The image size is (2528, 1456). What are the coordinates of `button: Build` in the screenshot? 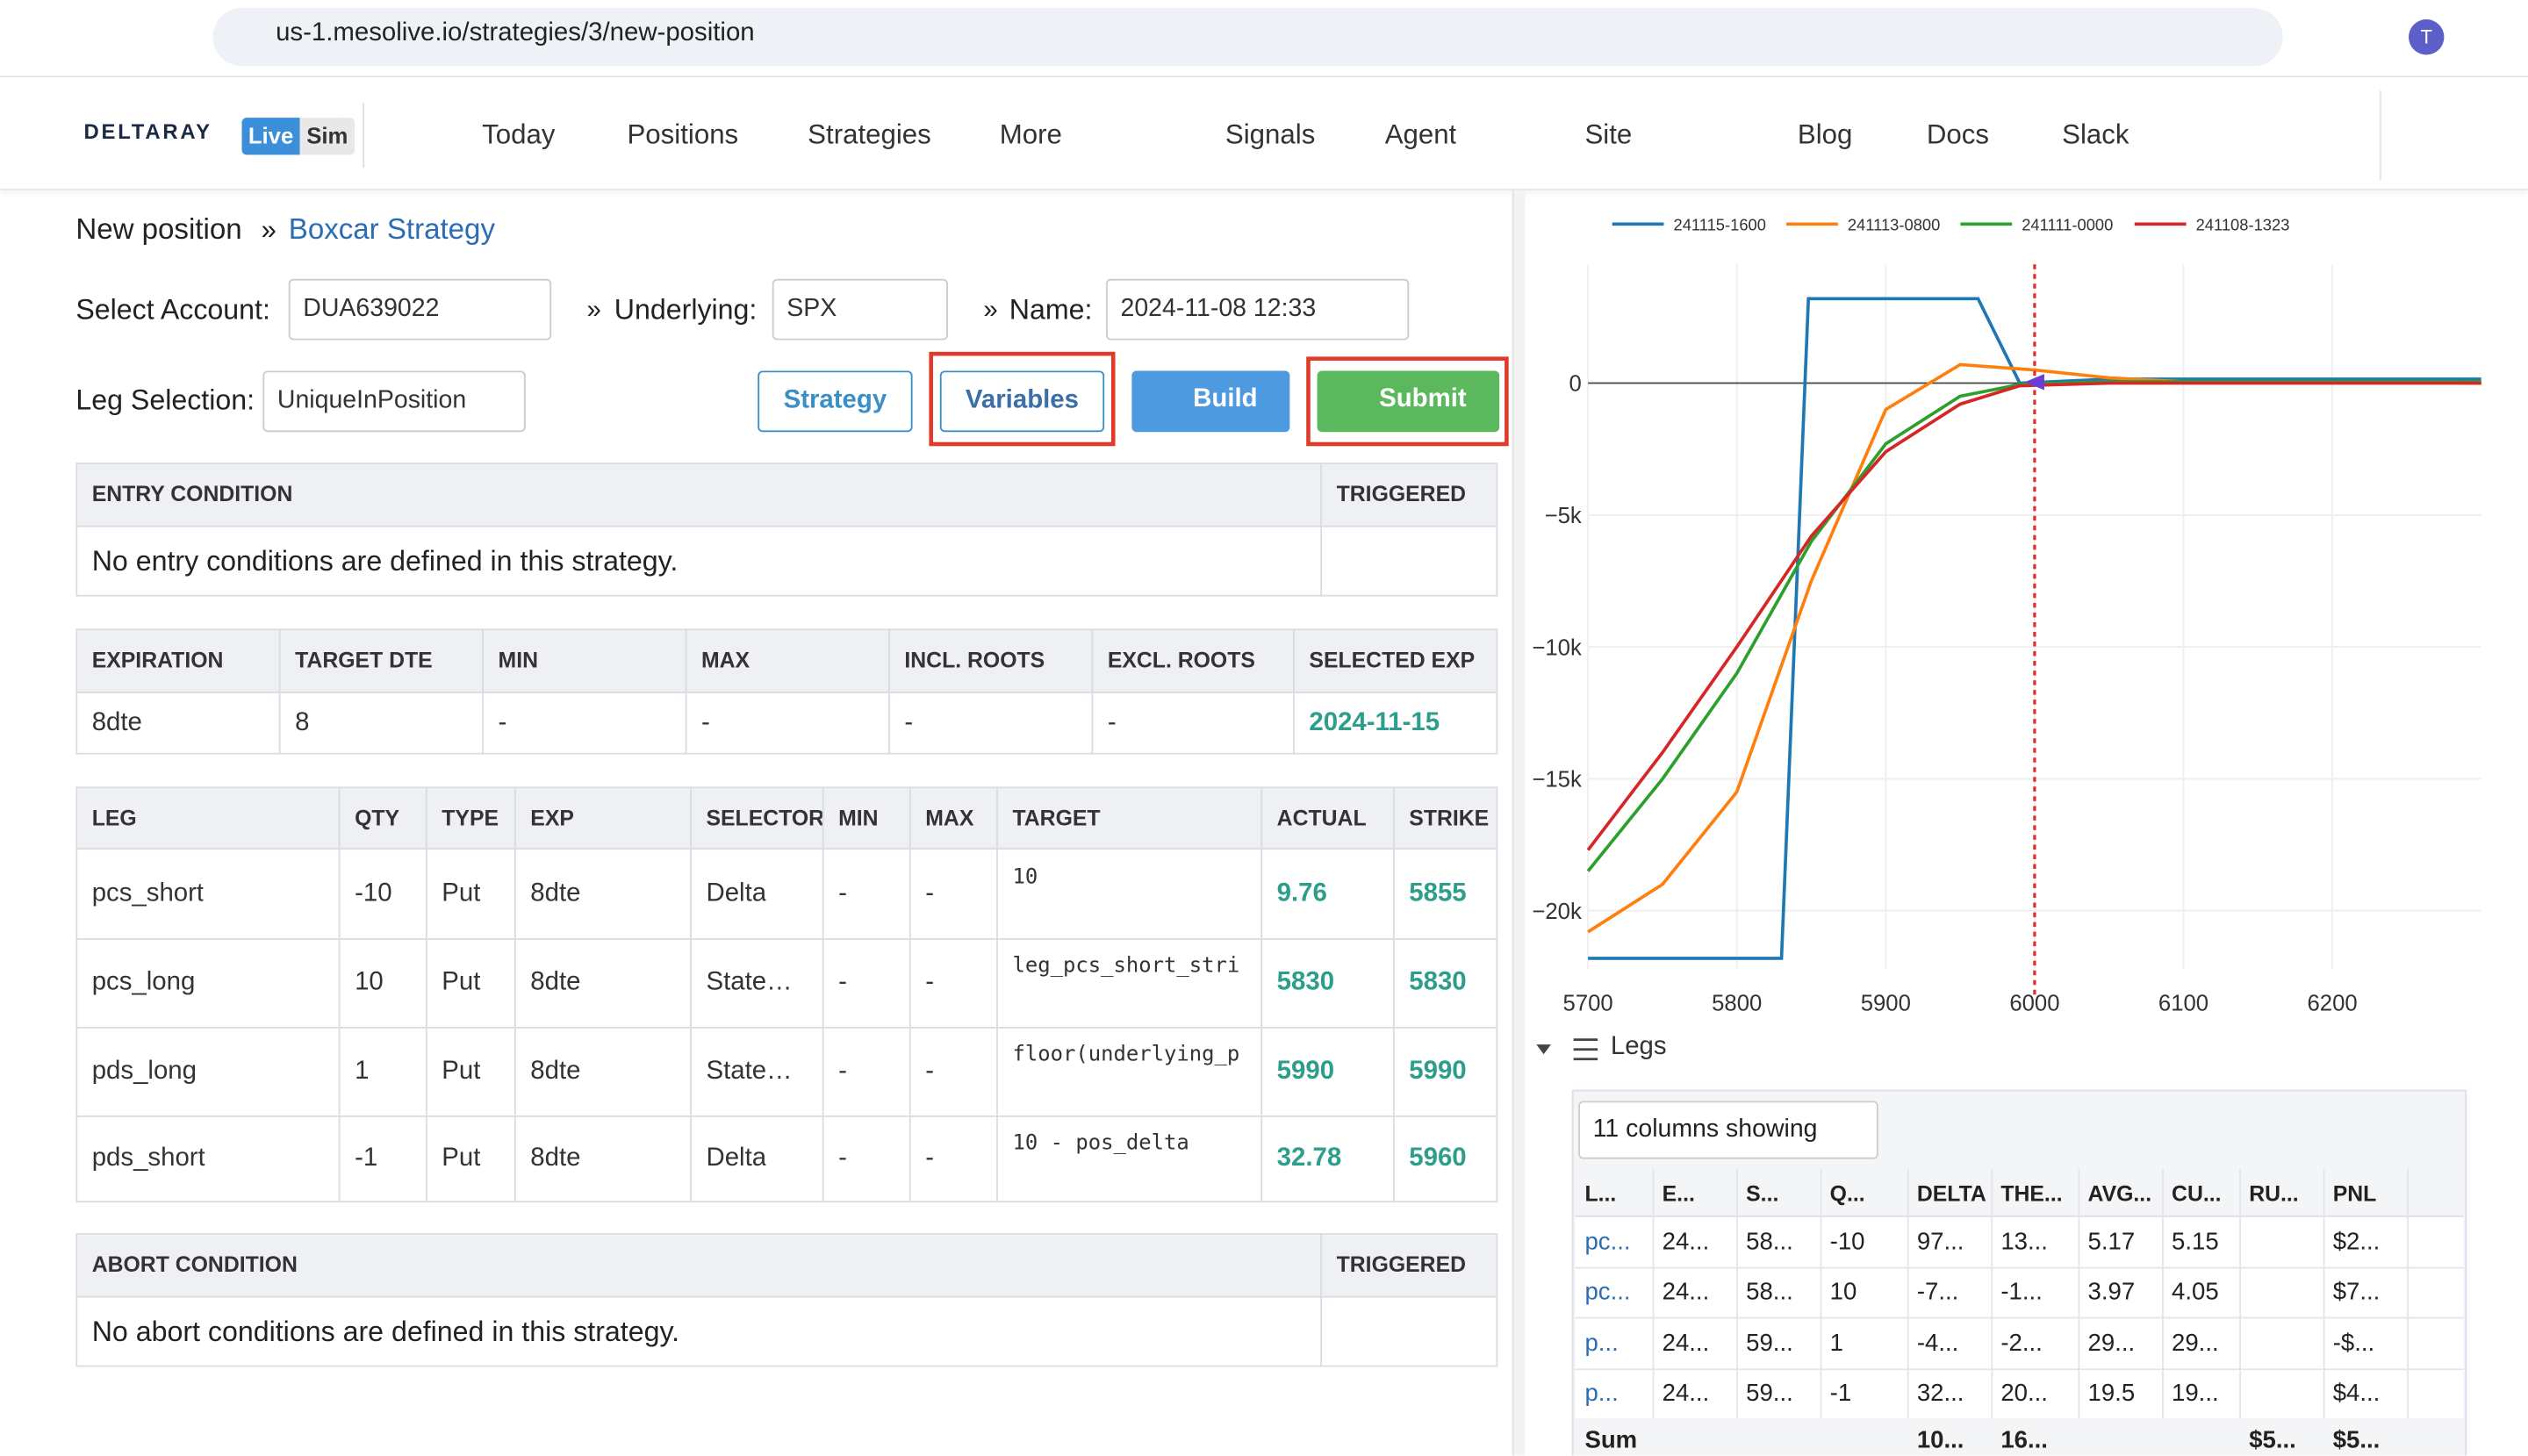 It's located at (1210, 401).